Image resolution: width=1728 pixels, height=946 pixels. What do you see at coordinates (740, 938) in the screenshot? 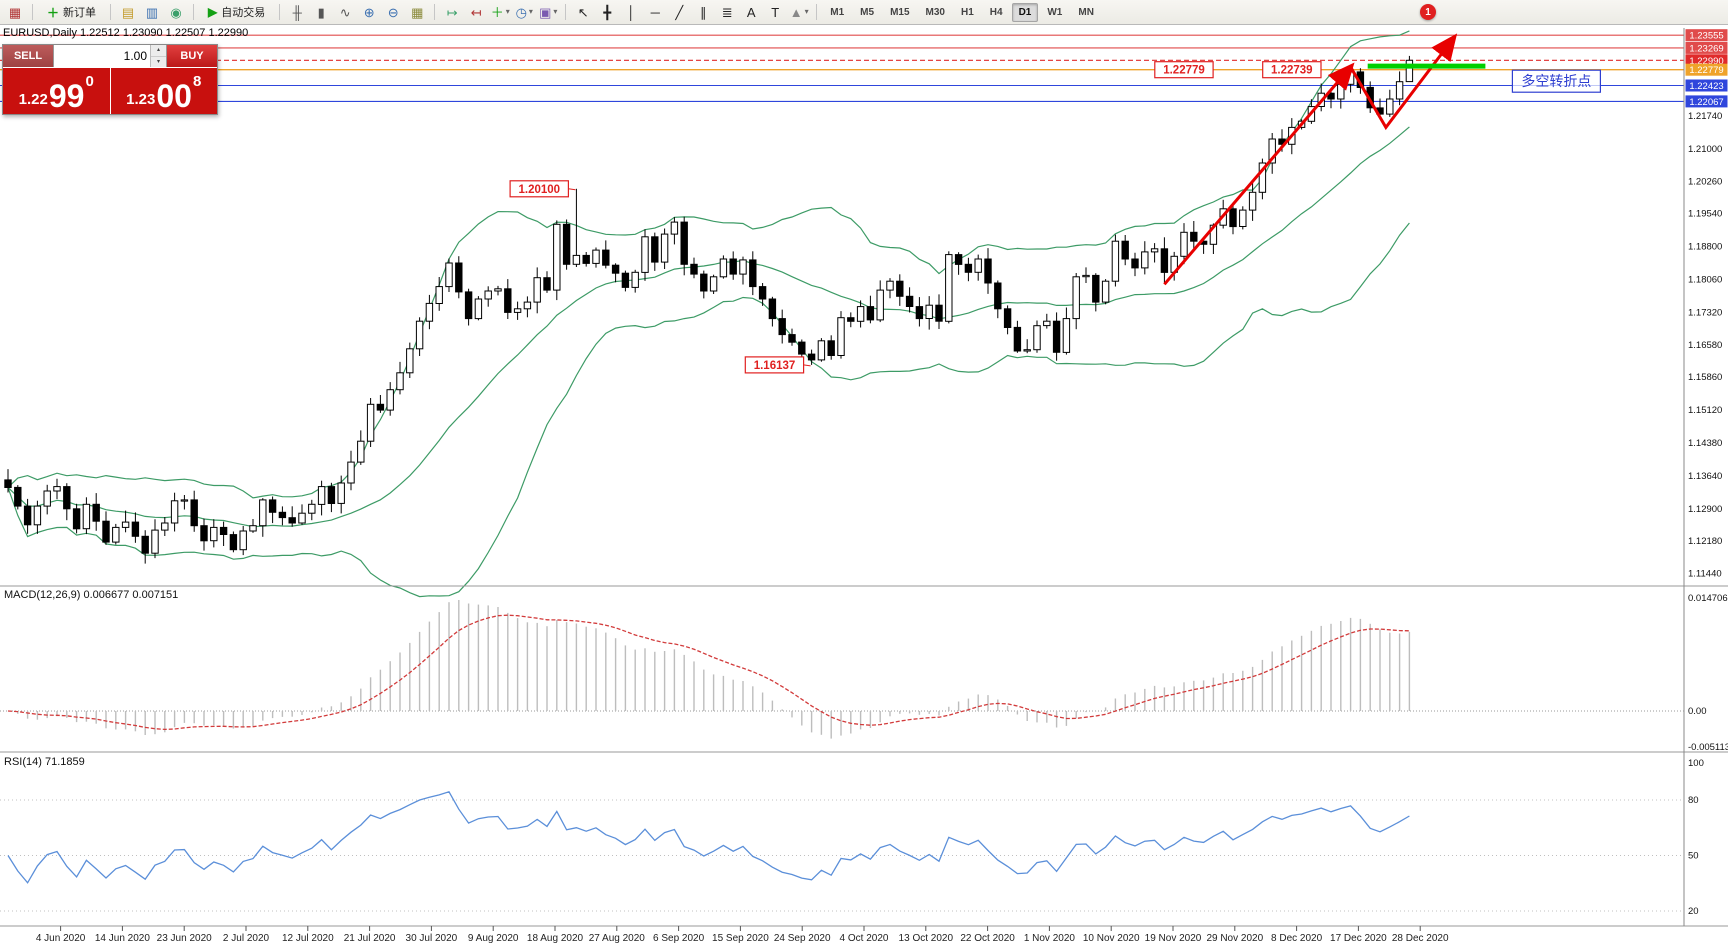
I see `time-axis-label: 15 Sep 2020` at bounding box center [740, 938].